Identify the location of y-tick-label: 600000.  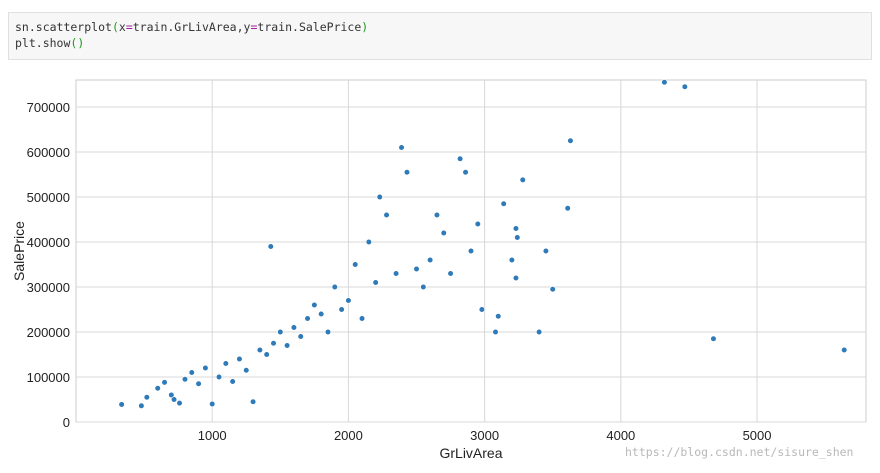
(48, 152).